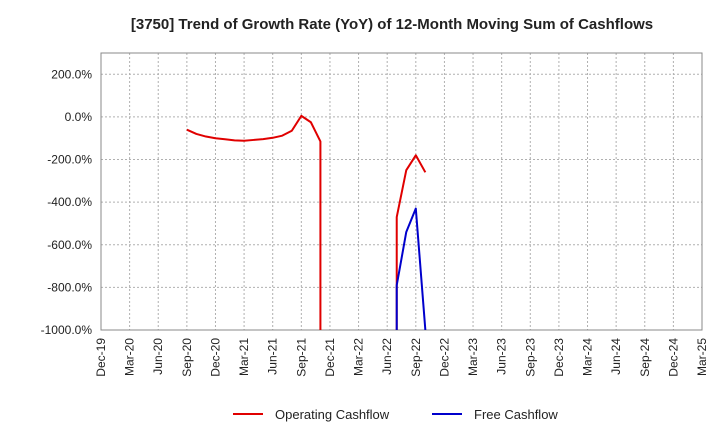 The height and width of the screenshot is (440, 720). Describe the element at coordinates (69, 287) in the screenshot. I see `y-tick-label: -800.0%` at that location.